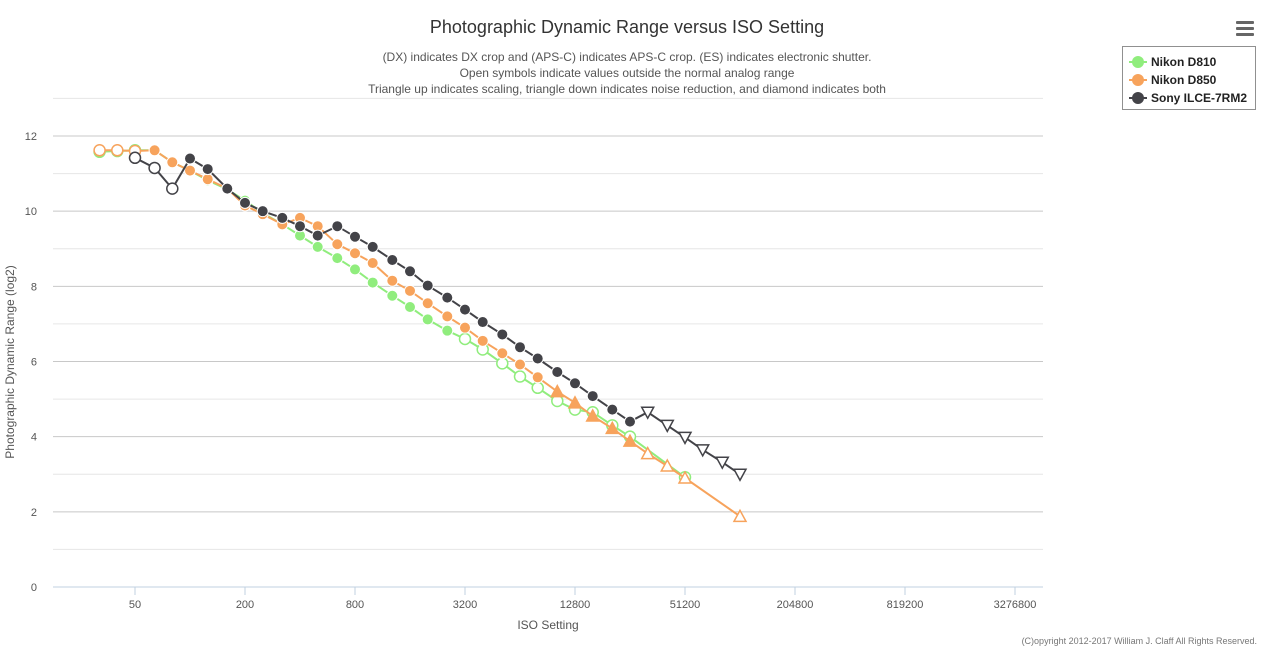  Describe the element at coordinates (1245, 29) in the screenshot. I see `chart-menu-button` at that location.